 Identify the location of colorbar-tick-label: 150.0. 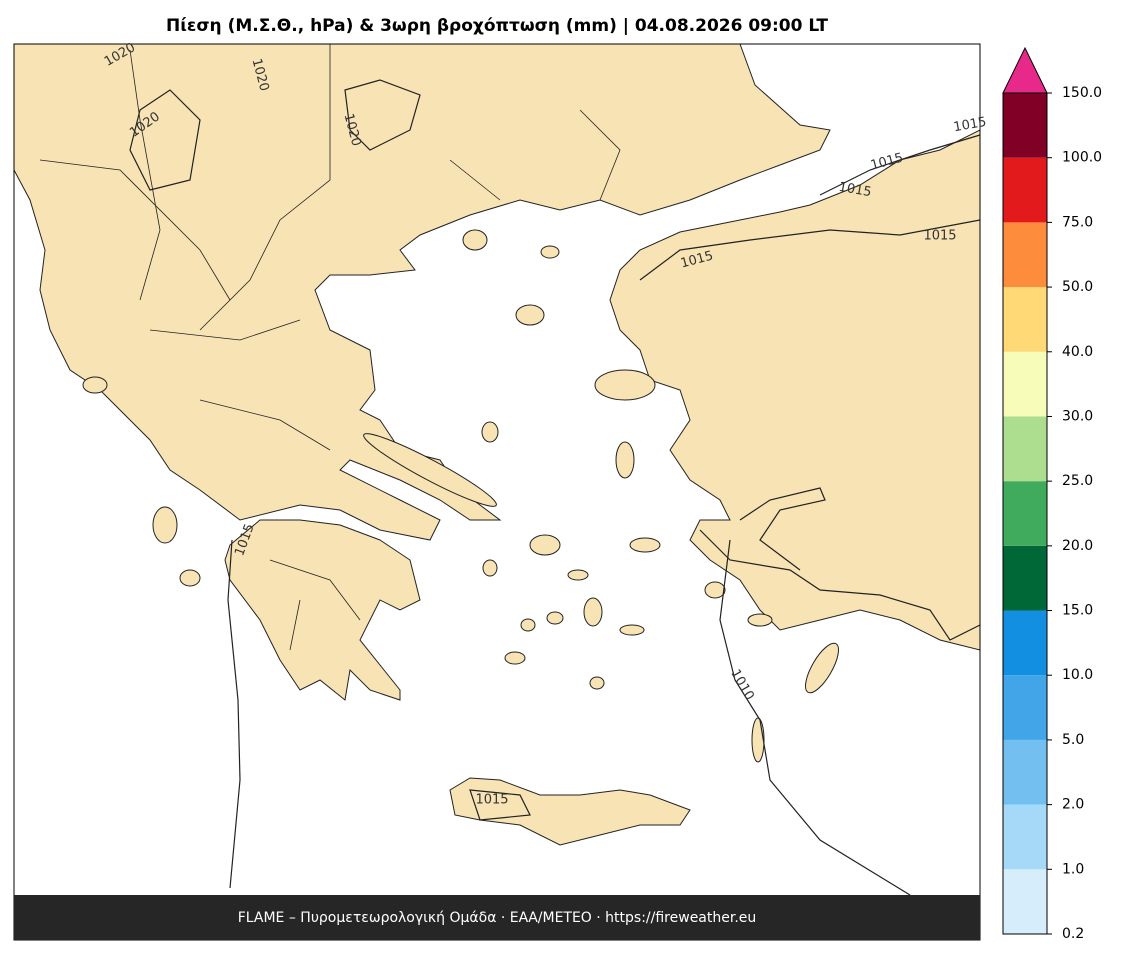
(1082, 93).